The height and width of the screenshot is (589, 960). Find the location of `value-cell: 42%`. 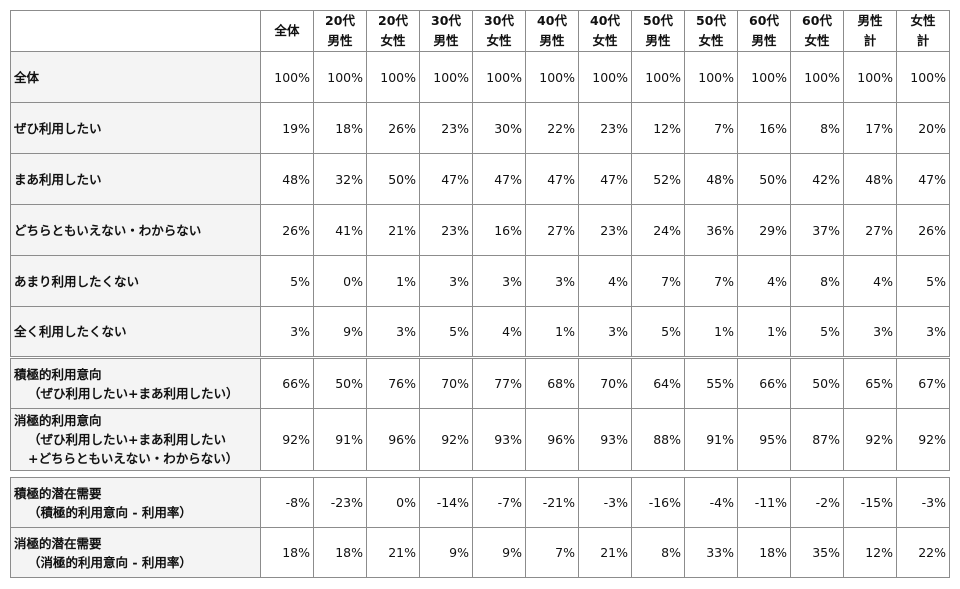

value-cell: 42% is located at coordinates (817, 179).